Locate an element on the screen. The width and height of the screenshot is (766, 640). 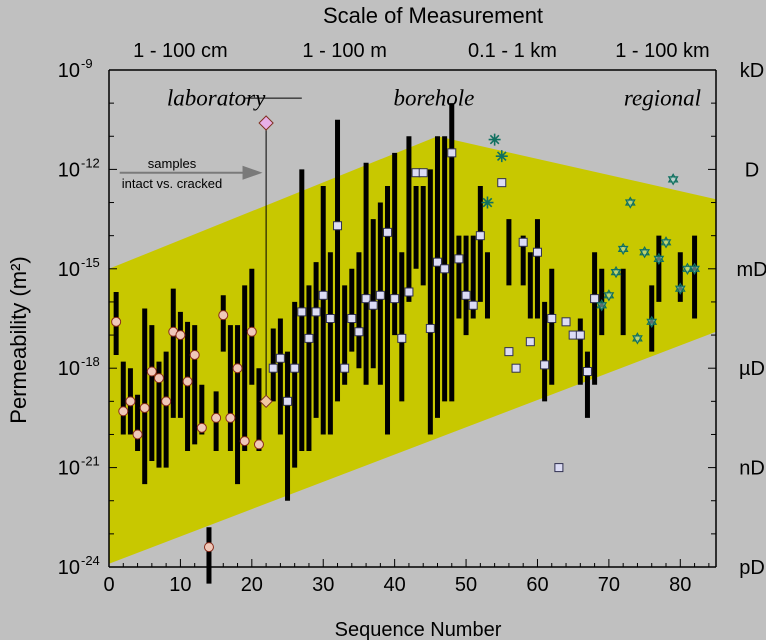
y-tick-exponent: -18 is located at coordinates (90, 361).